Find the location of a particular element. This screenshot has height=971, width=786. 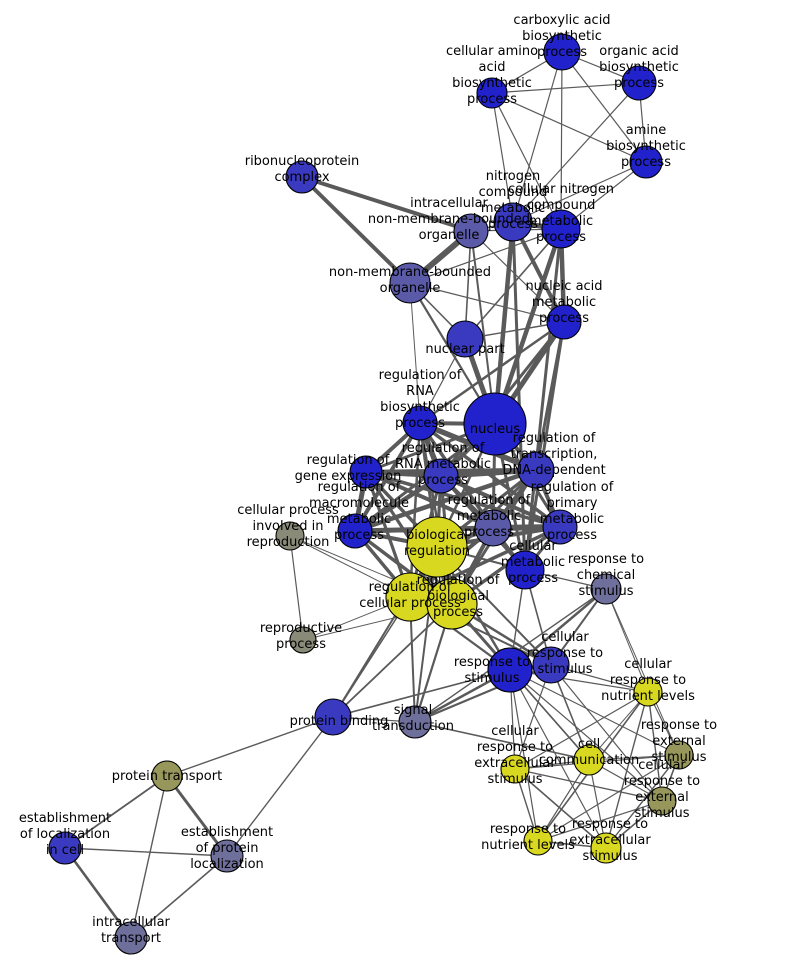

graph-node-label: carboxylic acid biosynthetic process is located at coordinates (561, 36).